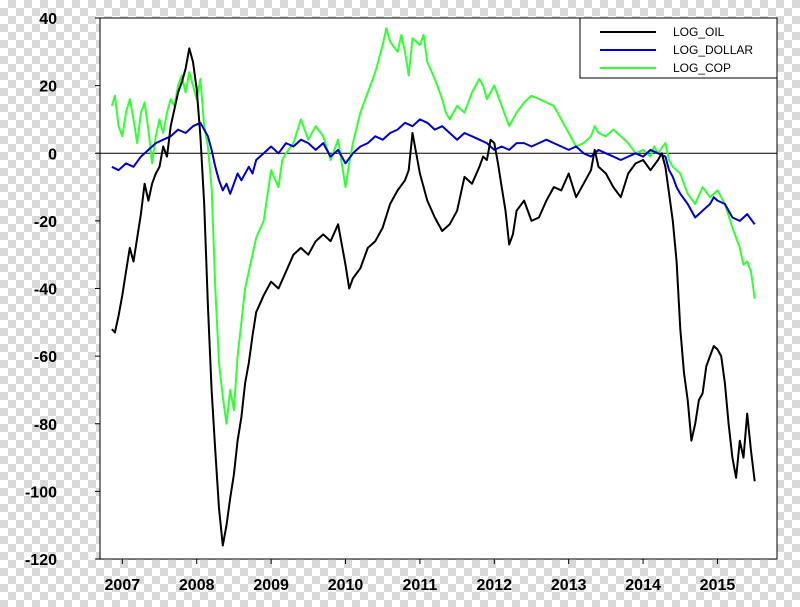 Image resolution: width=800 pixels, height=607 pixels. I want to click on legend: LOG_OIL LOG_DOLLAR LOG_COP, so click(678, 48).